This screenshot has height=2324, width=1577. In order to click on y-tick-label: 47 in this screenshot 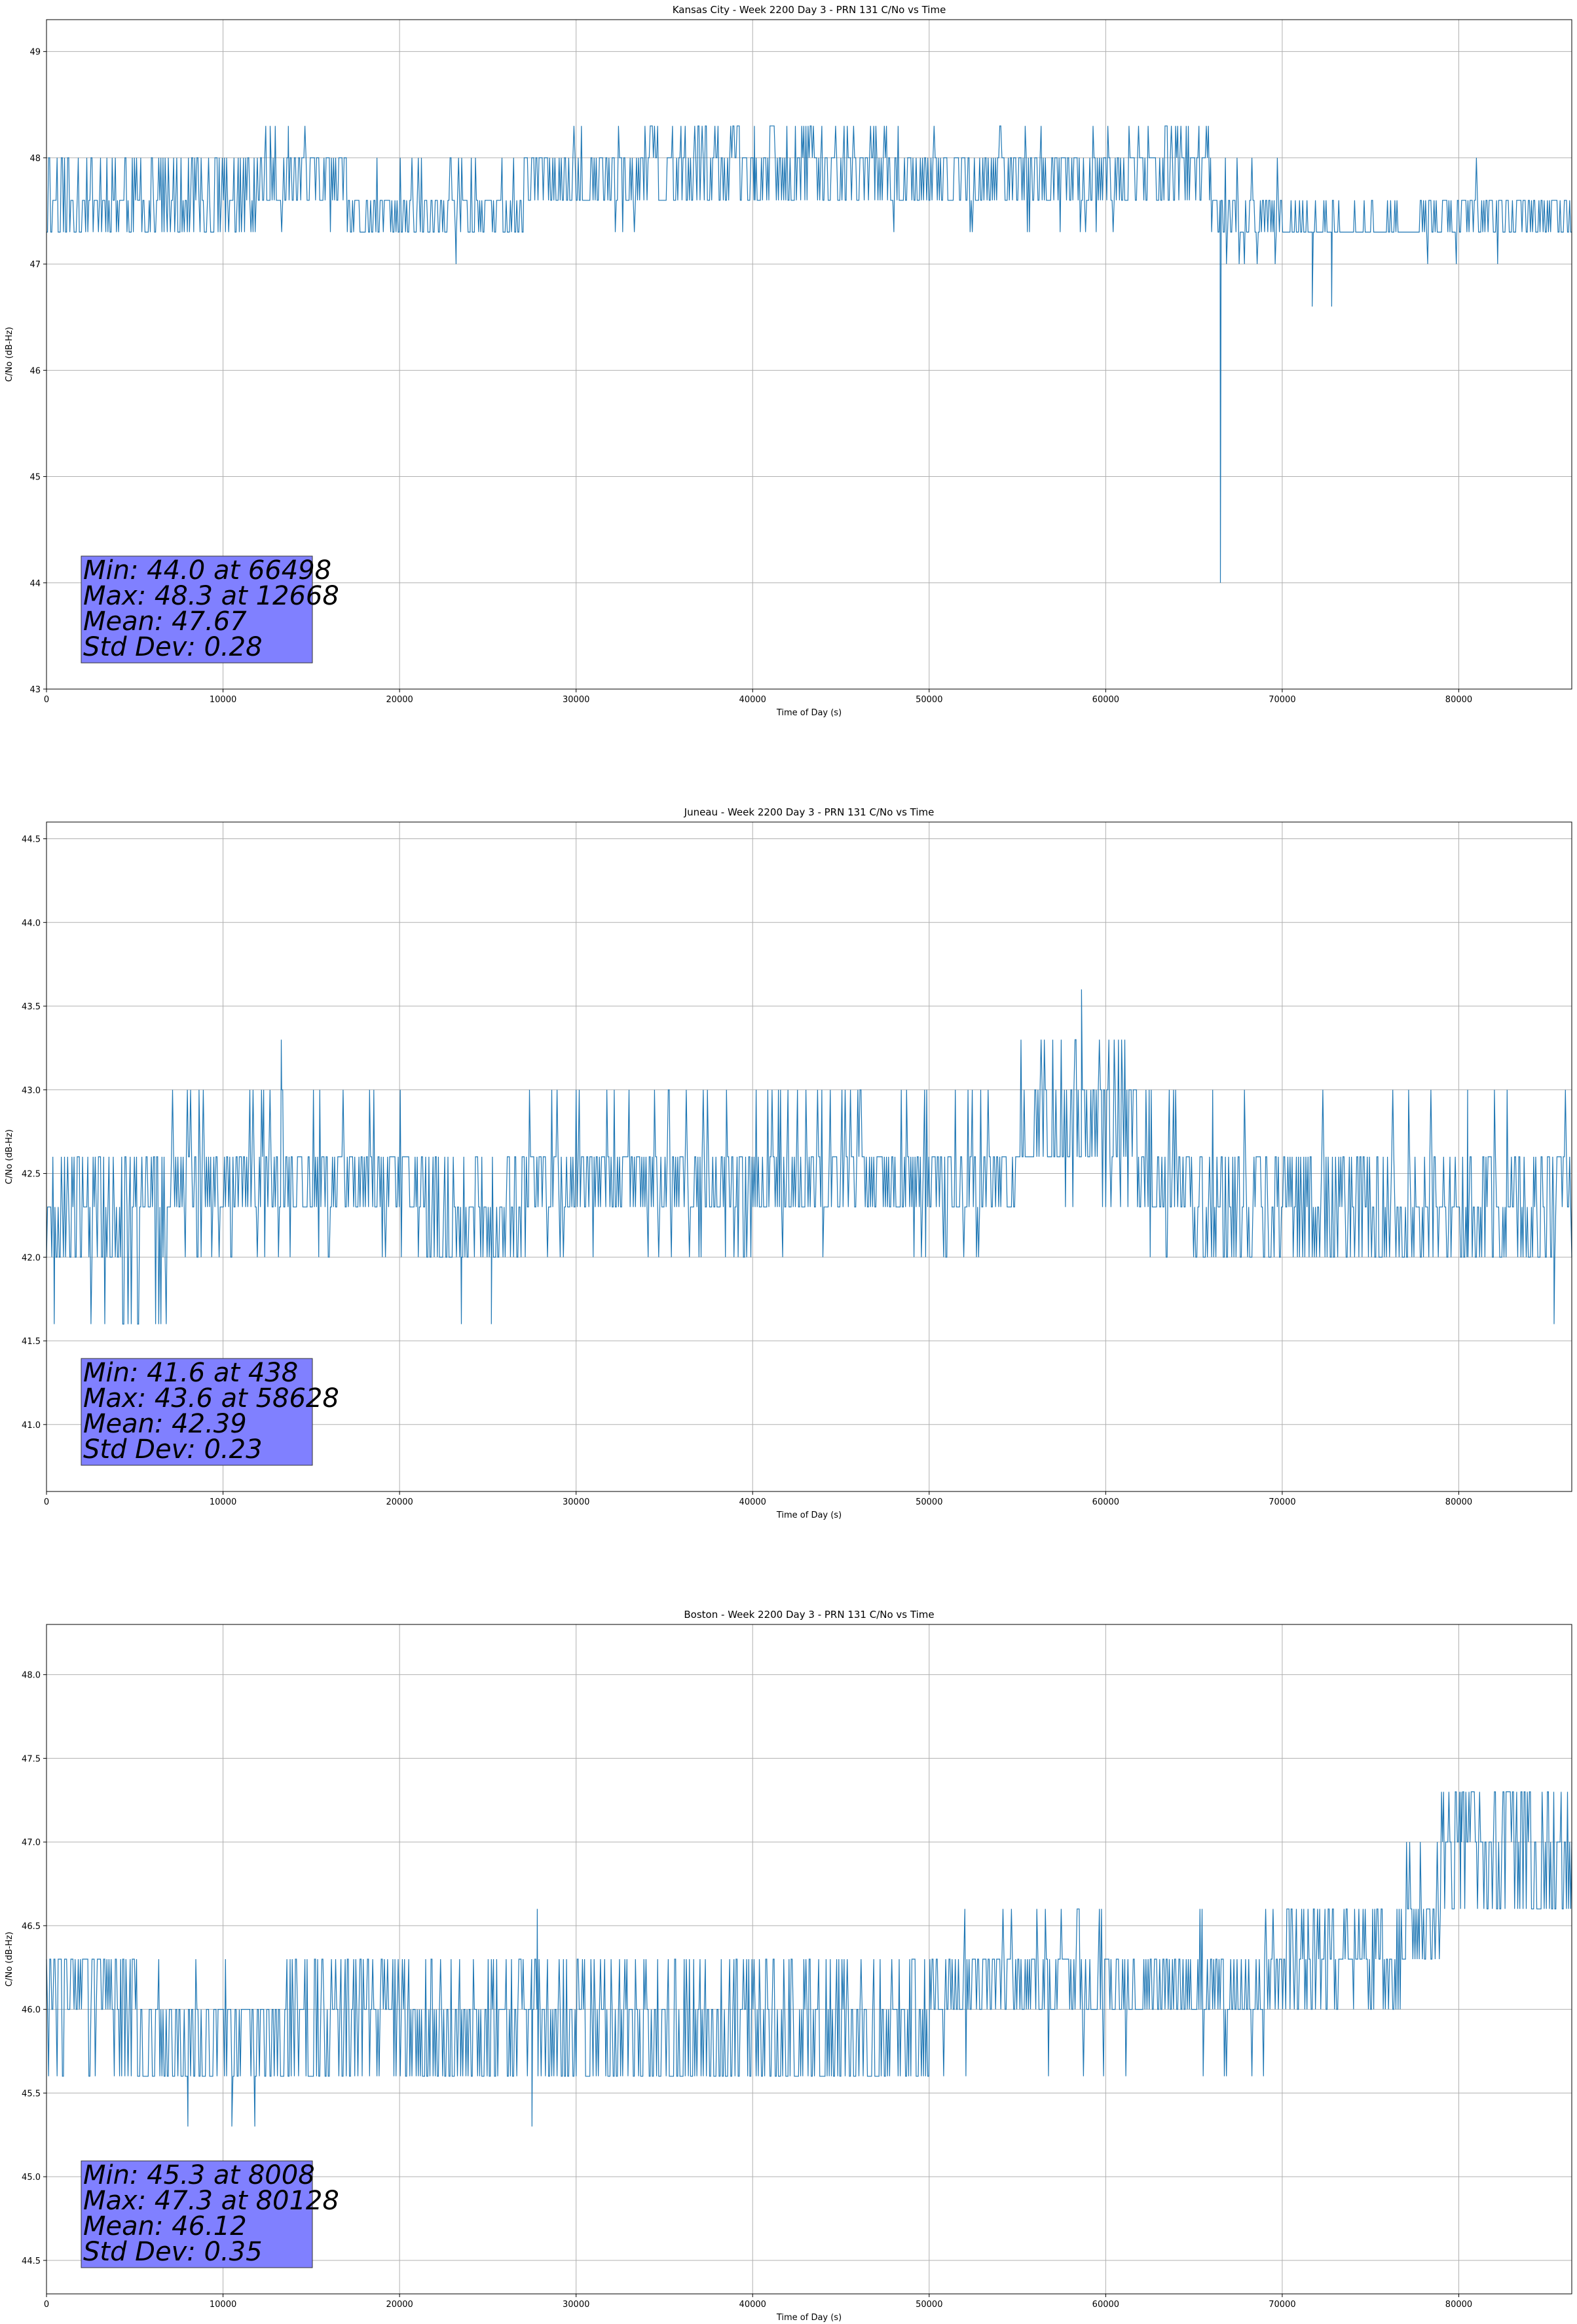, I will do `click(35, 265)`.